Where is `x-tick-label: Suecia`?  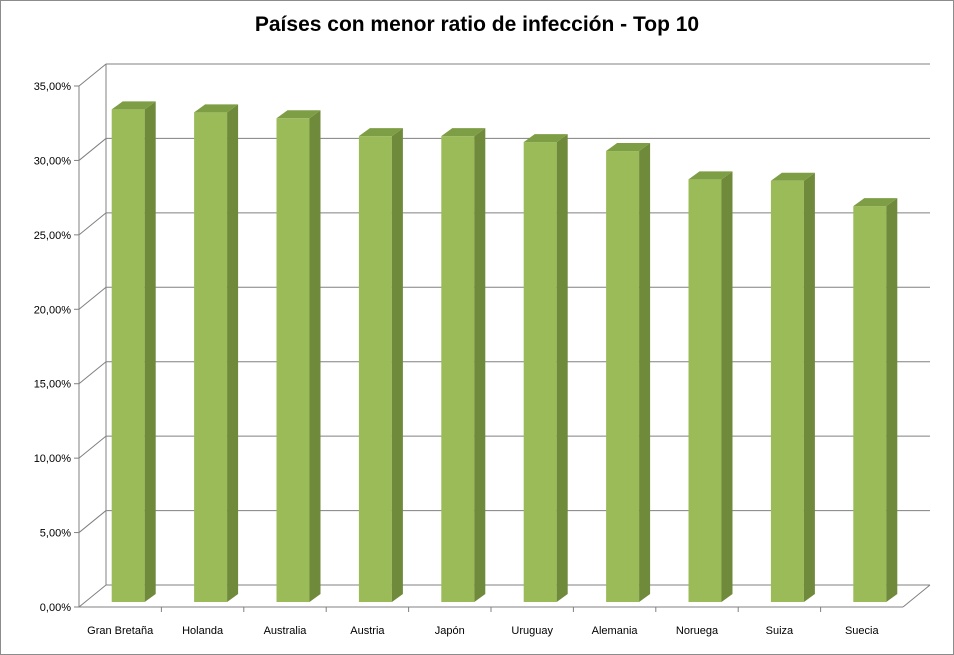
x-tick-label: Suecia is located at coordinates (862, 631).